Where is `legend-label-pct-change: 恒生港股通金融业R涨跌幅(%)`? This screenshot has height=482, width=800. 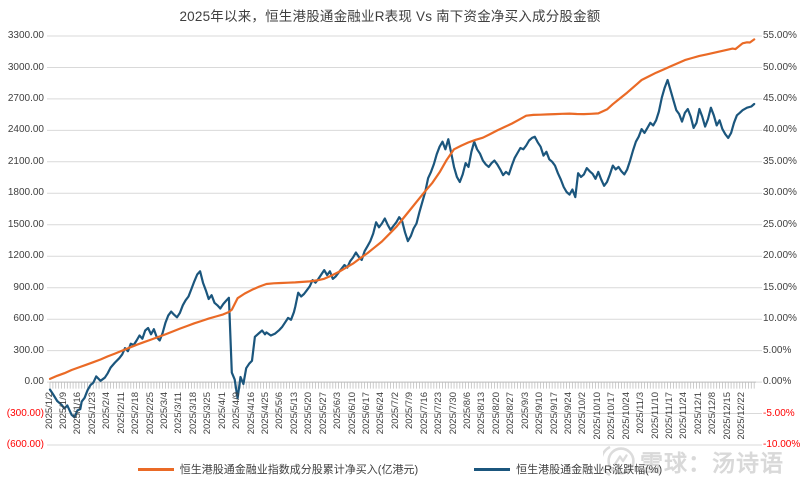
legend-label-pct-change: 恒生港股通金融业R涨跌幅(%) is located at coordinates (589, 470).